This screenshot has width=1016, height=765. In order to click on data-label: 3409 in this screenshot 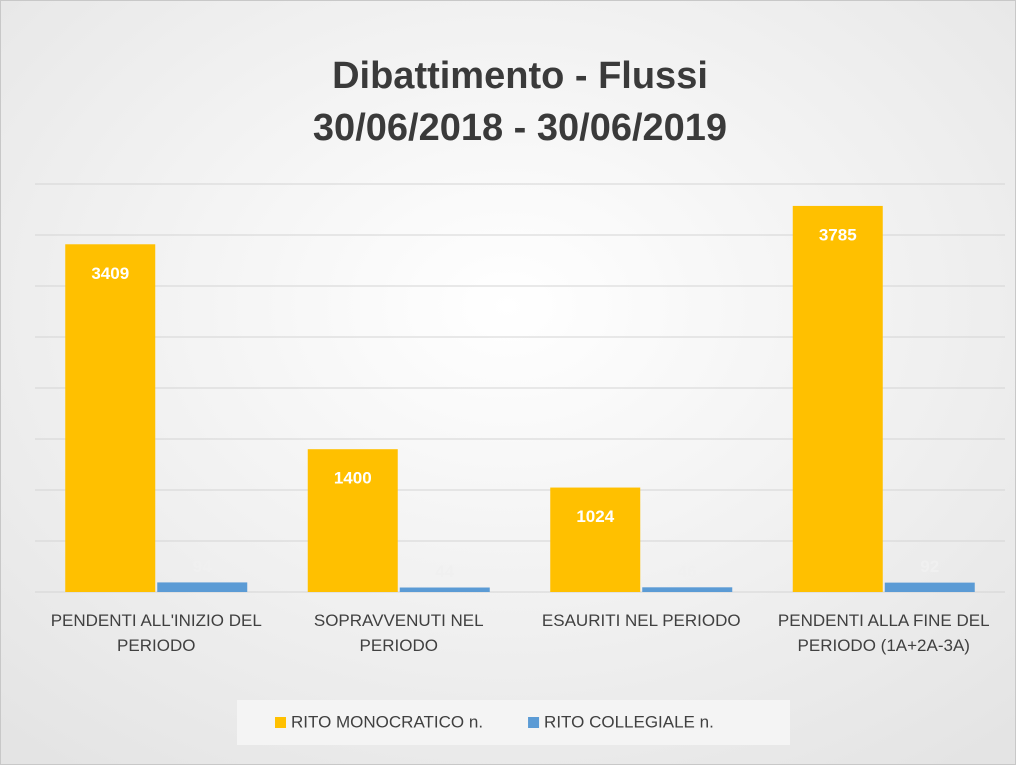, I will do `click(110, 273)`.